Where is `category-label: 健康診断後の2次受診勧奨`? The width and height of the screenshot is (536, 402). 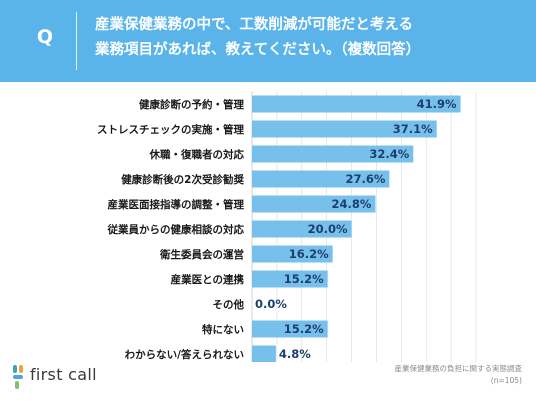
category-label: 健康診断後の2次受診勧奨 is located at coordinates (182, 179).